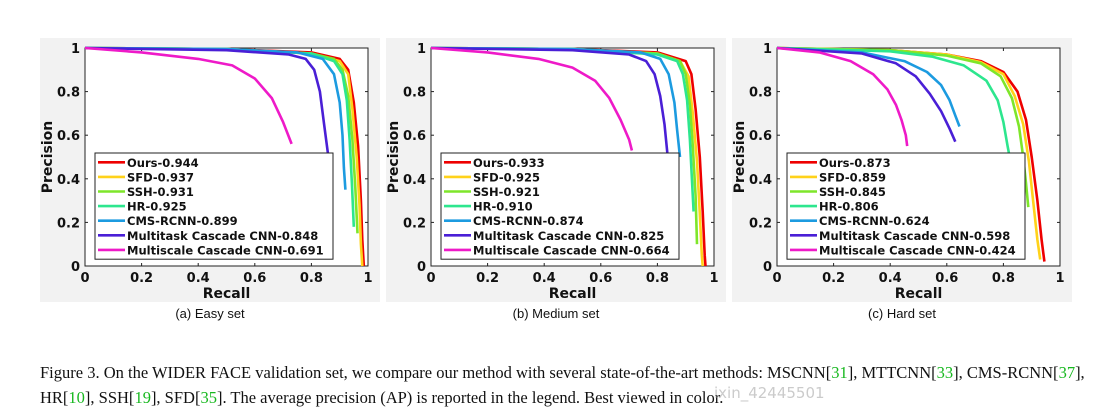  Describe the element at coordinates (562, 385) in the screenshot. I see `caption-text: ], HR[` at that location.